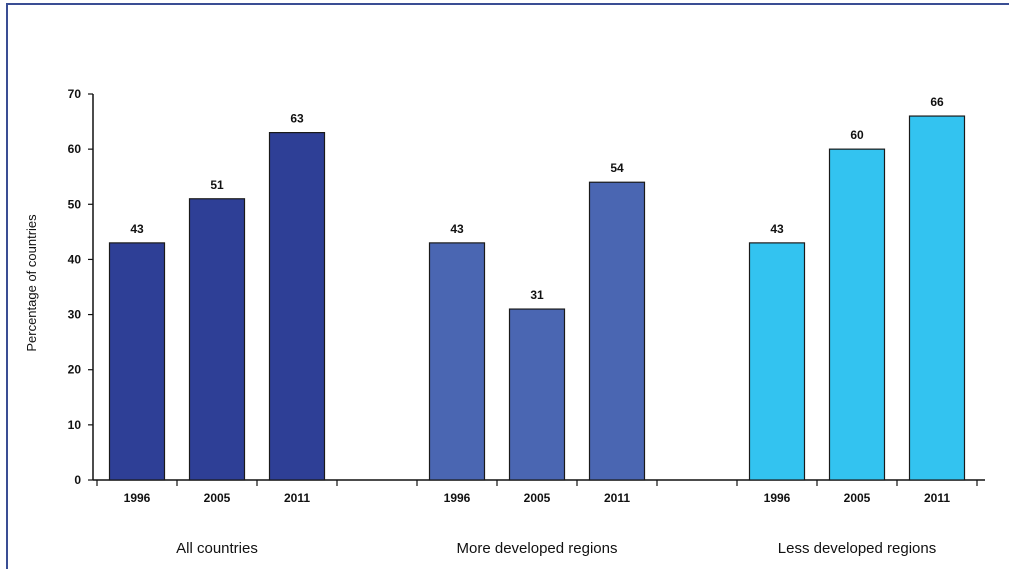  Describe the element at coordinates (617, 168) in the screenshot. I see `data-label: 54` at that location.